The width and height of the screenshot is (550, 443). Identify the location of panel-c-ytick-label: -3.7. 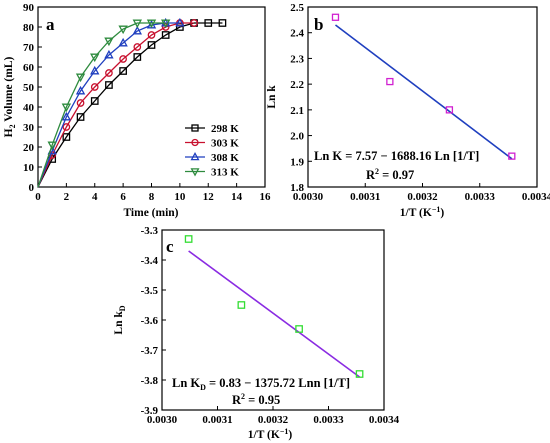
(150, 351).